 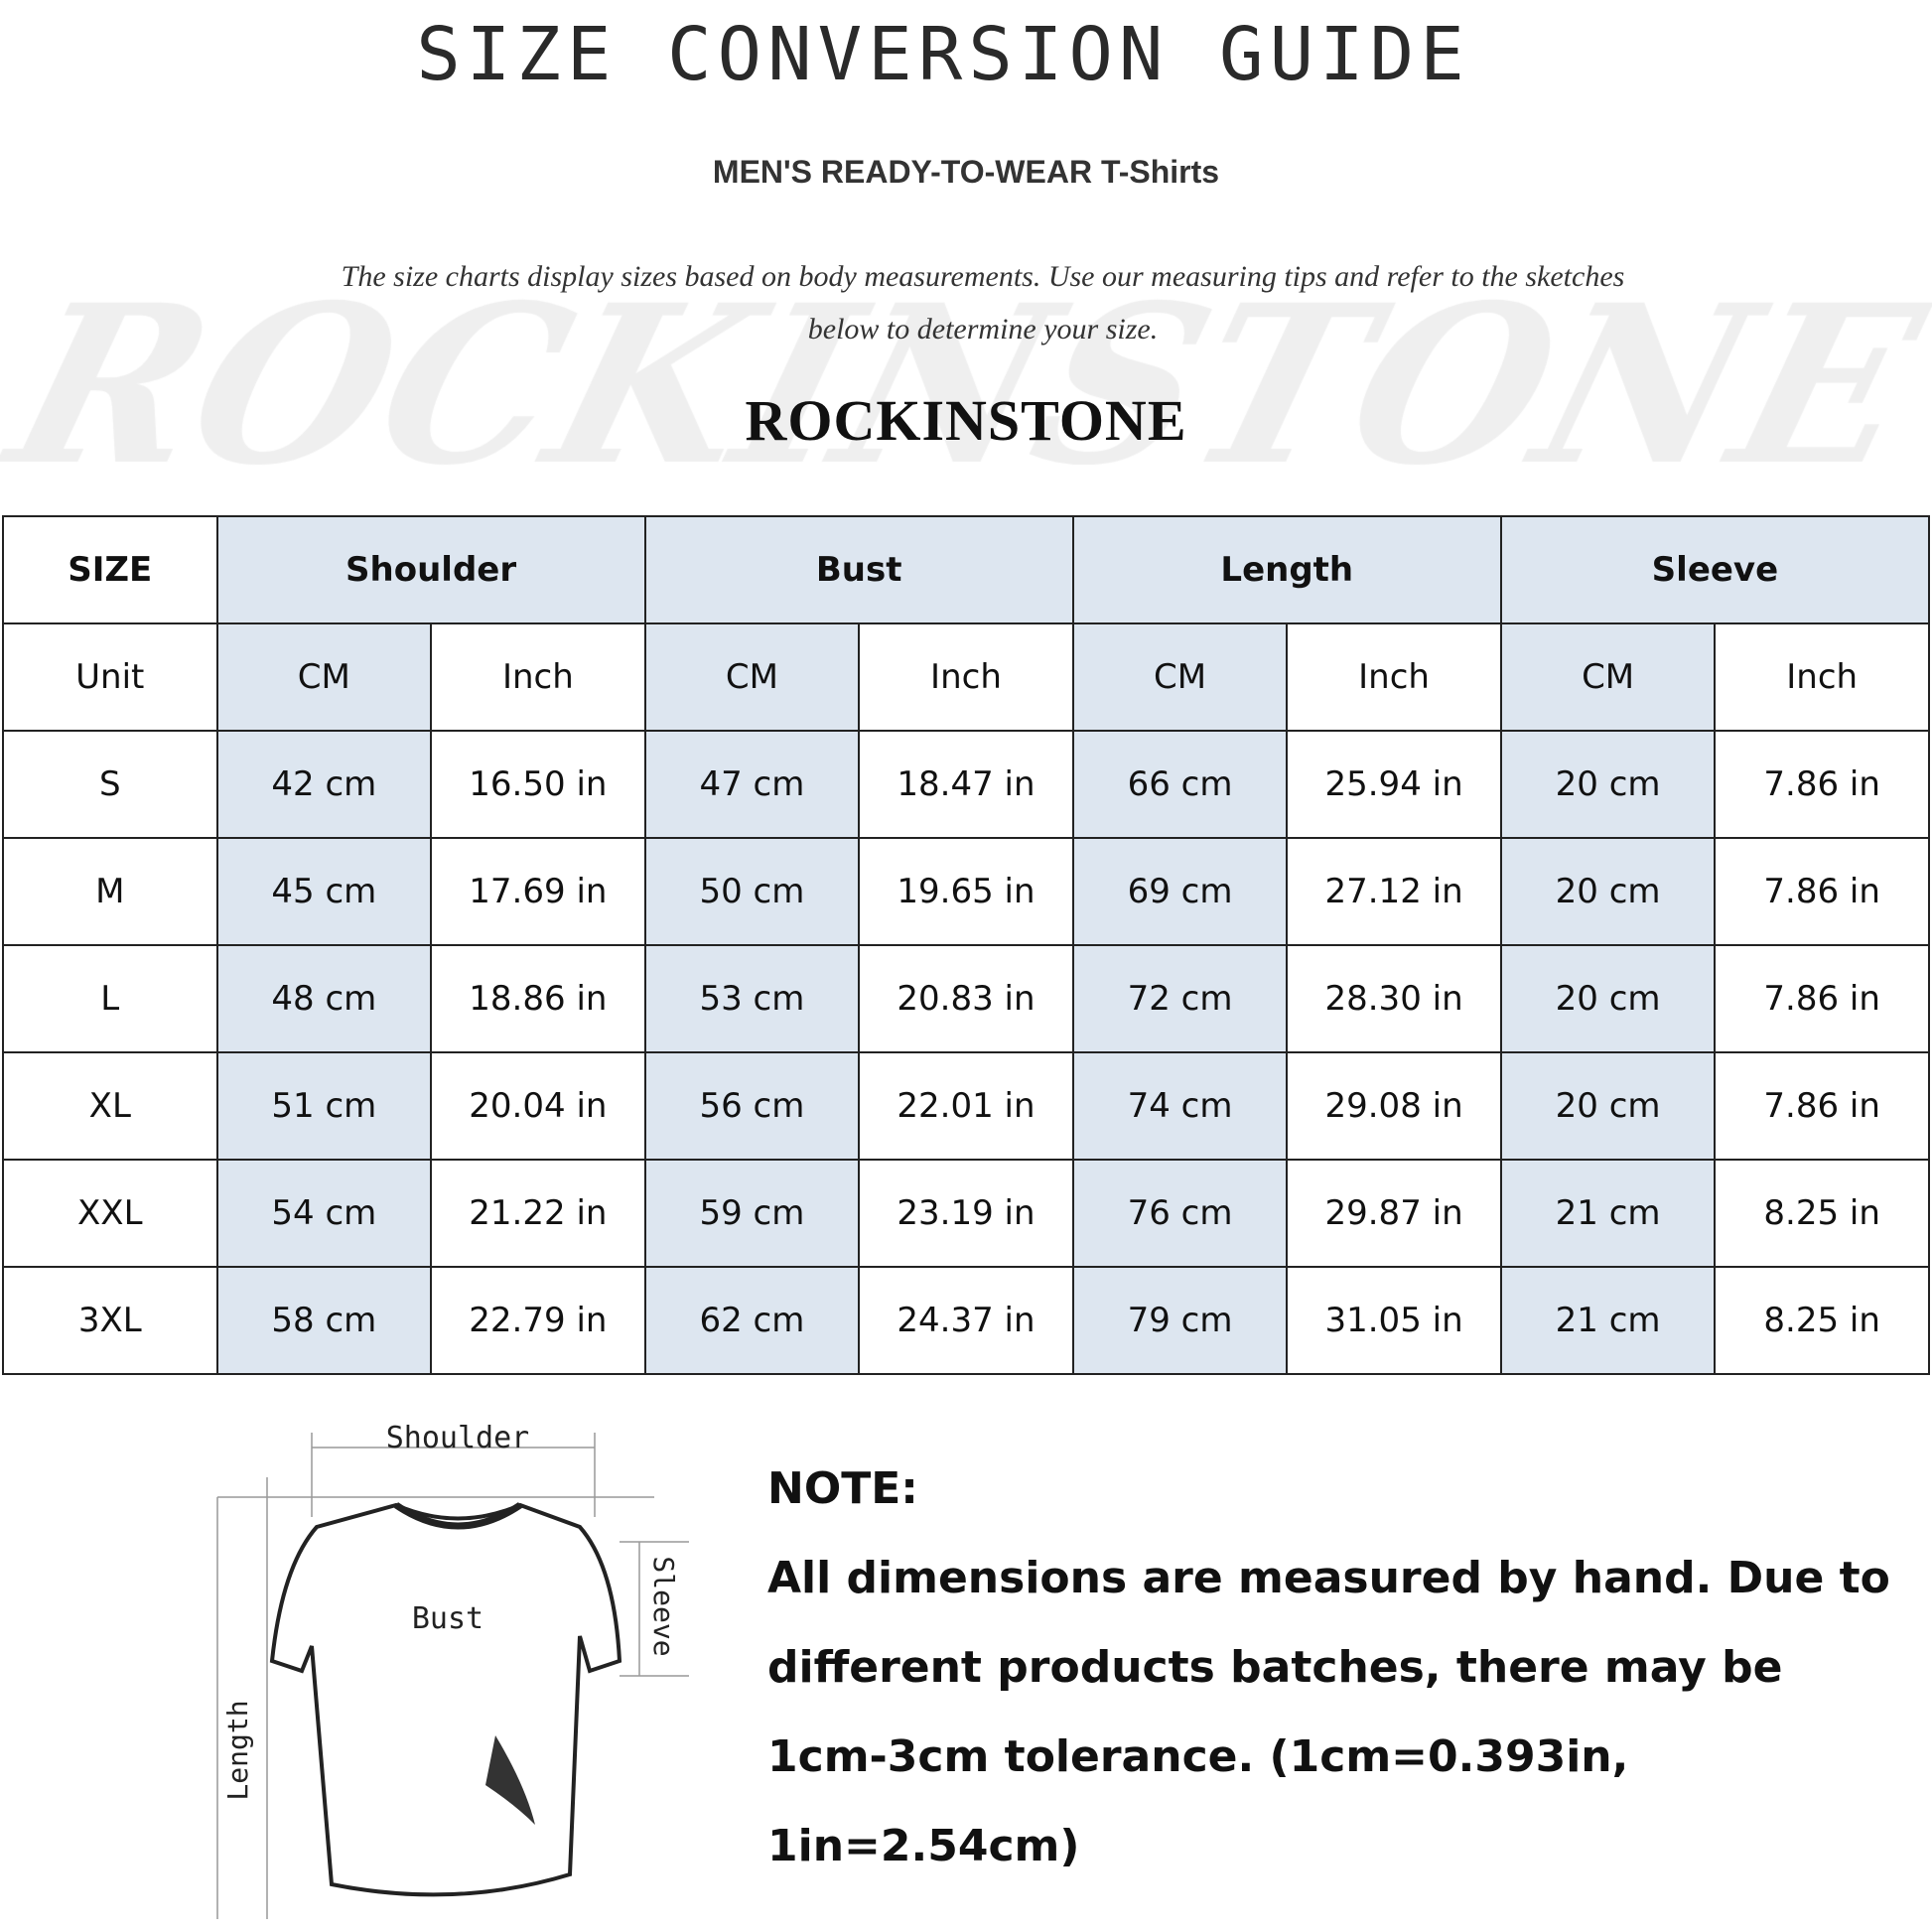 What do you see at coordinates (1394, 999) in the screenshot?
I see `value-cell: 28.30 in` at bounding box center [1394, 999].